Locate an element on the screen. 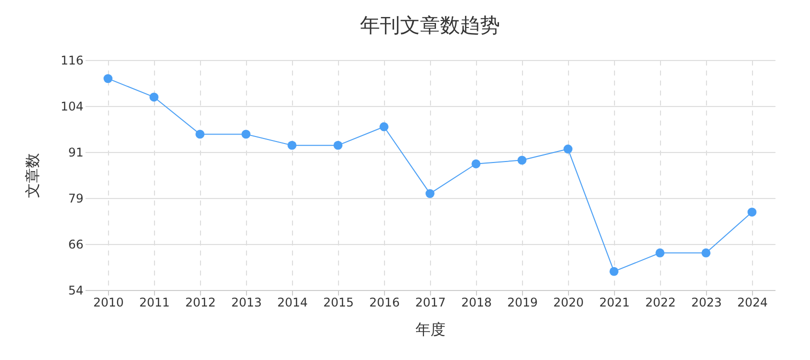  x-tick-label: 2012 is located at coordinates (200, 303).